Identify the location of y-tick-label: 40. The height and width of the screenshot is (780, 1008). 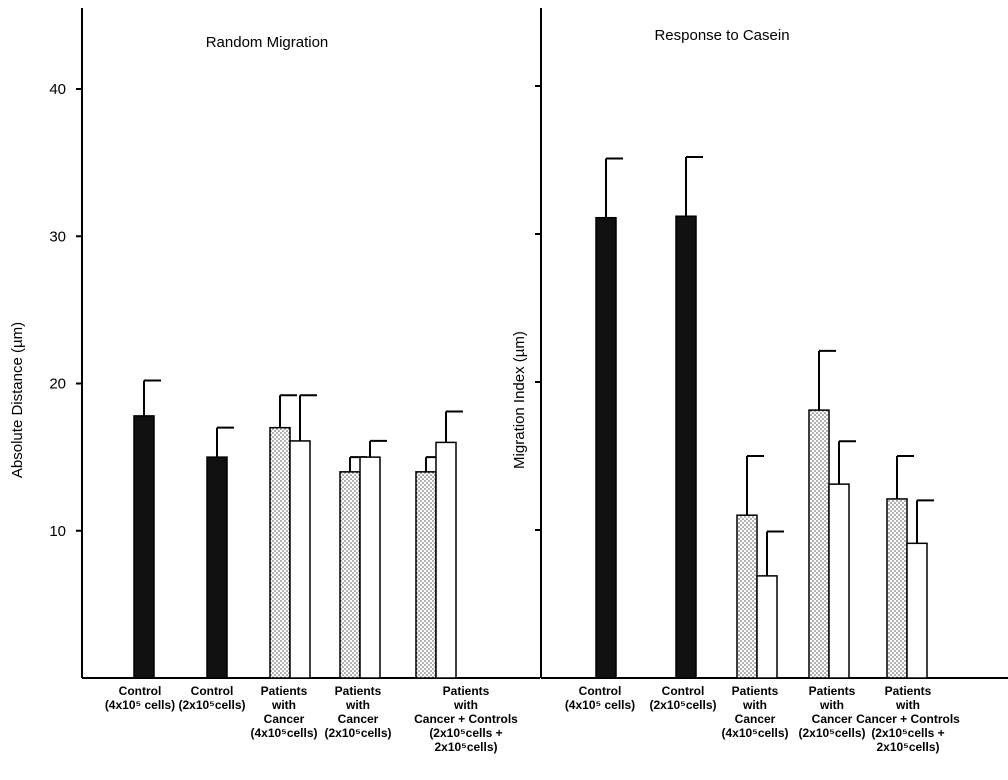
(57, 89).